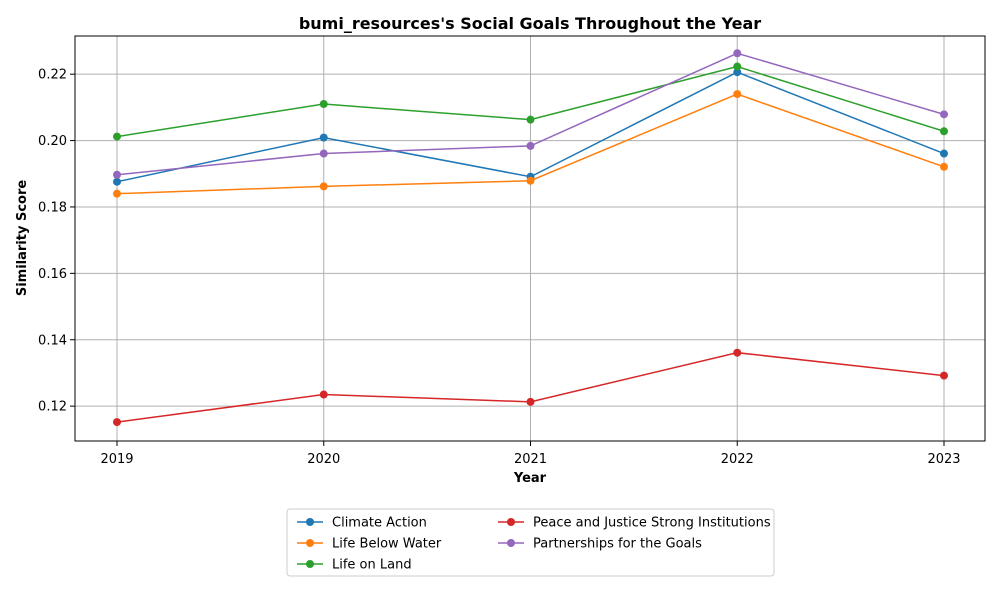 Image resolution: width=1000 pixels, height=600 pixels. Describe the element at coordinates (22, 238) in the screenshot. I see `y-axis-label: Similarity Score` at that location.